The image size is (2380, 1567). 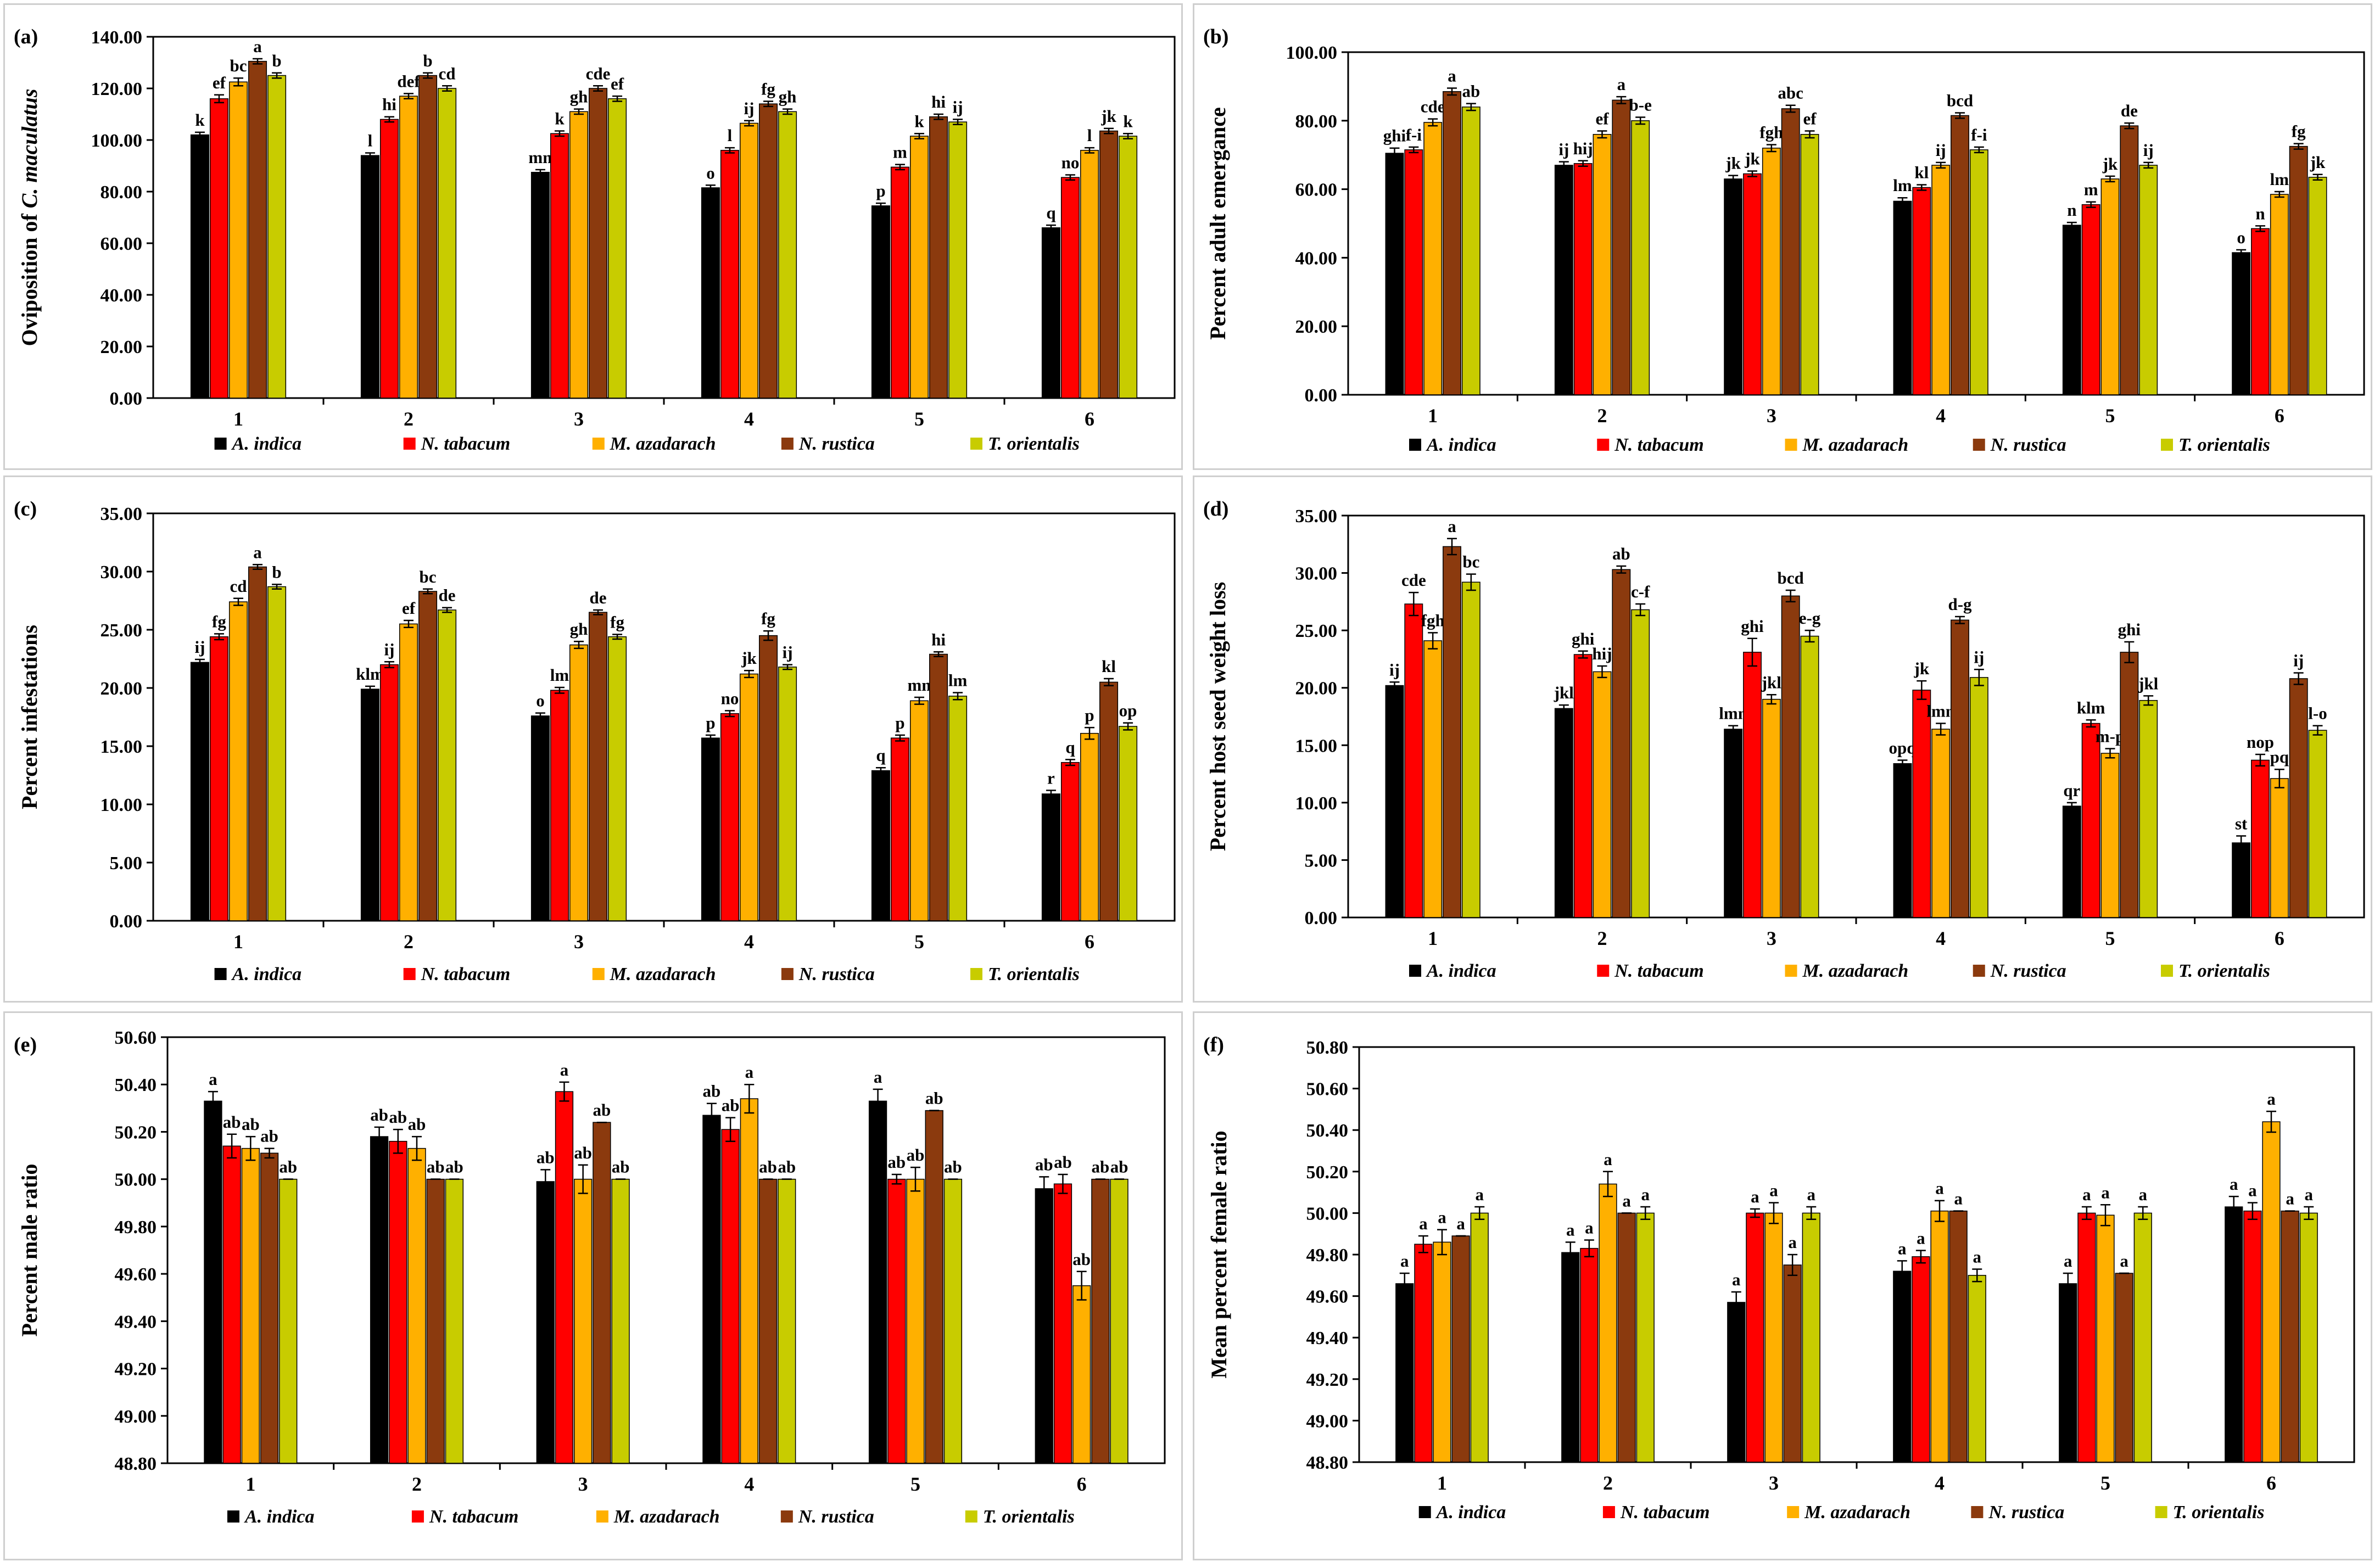 What do you see at coordinates (1941, 938) in the screenshot?
I see `x-tick-label: 4` at bounding box center [1941, 938].